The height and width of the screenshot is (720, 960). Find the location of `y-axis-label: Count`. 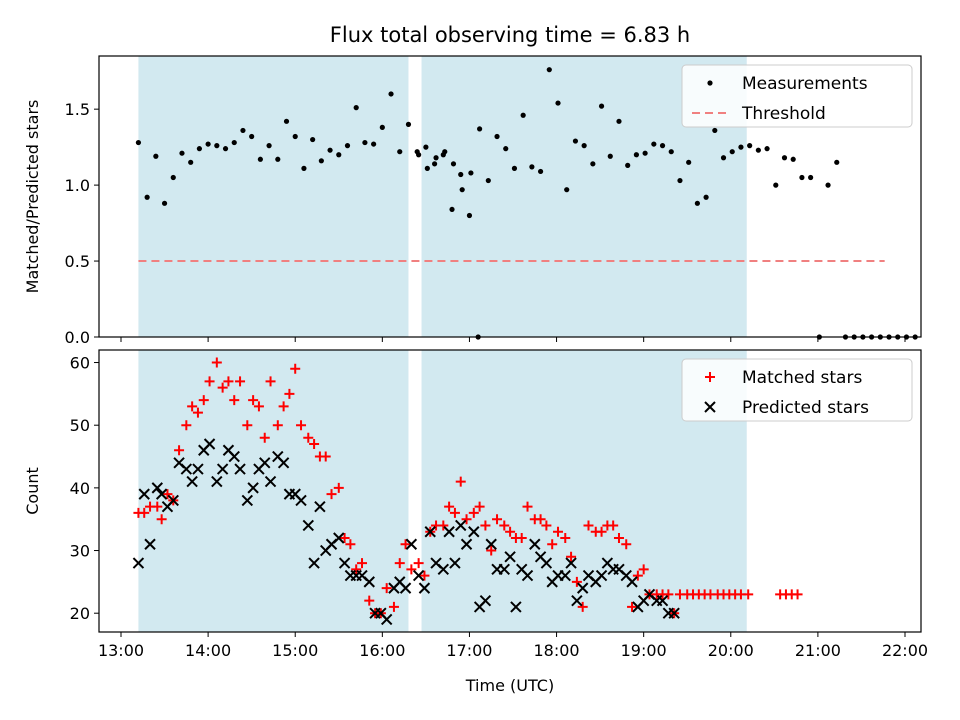

y-axis-label: Count is located at coordinates (32, 491).